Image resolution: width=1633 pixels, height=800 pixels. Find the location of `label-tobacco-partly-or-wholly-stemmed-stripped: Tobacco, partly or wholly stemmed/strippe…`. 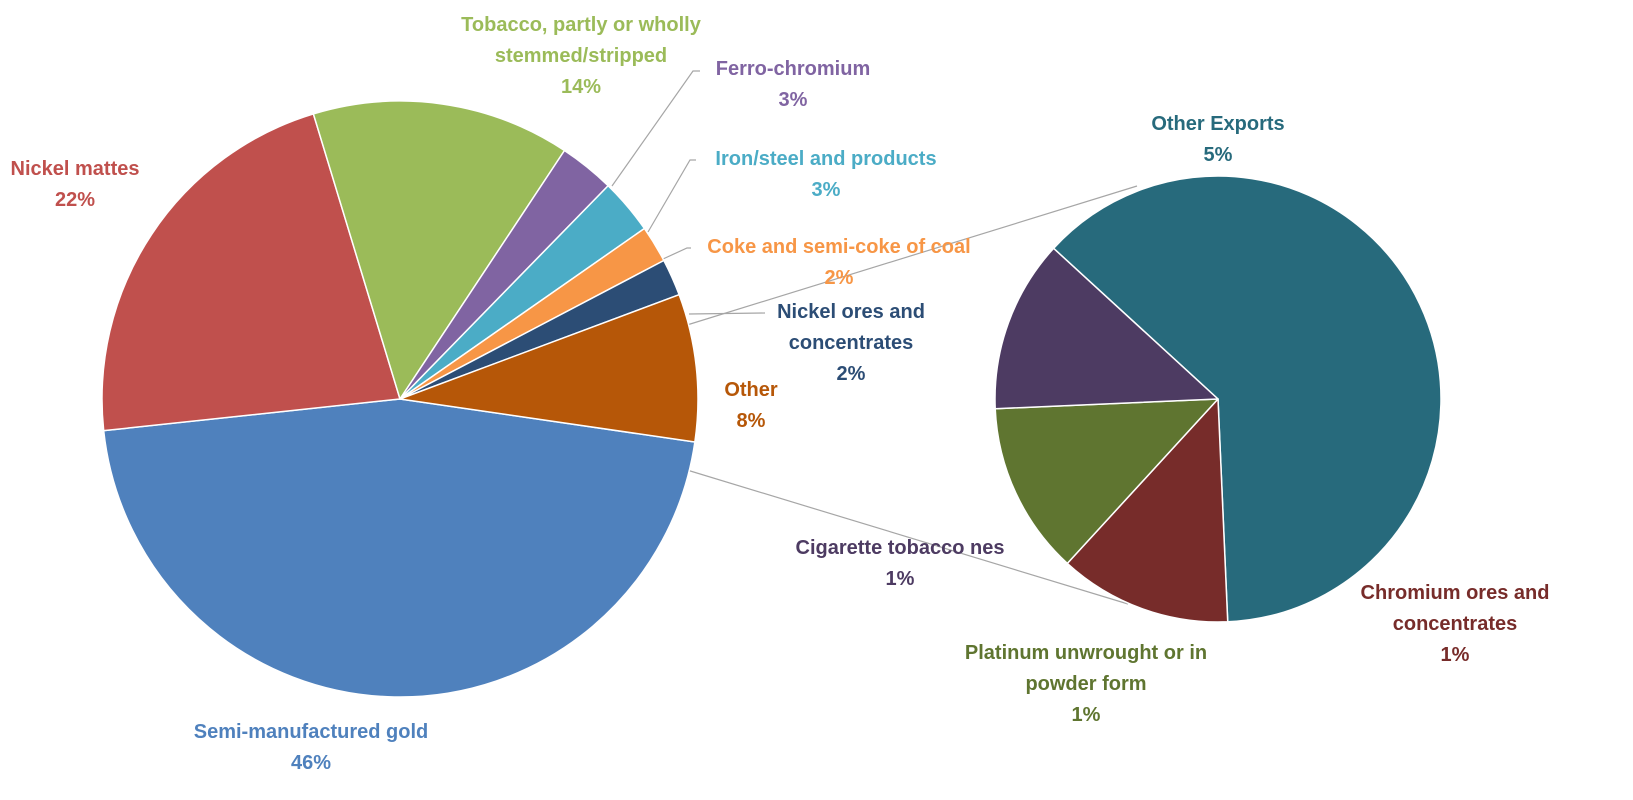

label-tobacco-partly-or-wholly-stemmed-stripped: Tobacco, partly or wholly stemmed/strippe… is located at coordinates (581, 56).